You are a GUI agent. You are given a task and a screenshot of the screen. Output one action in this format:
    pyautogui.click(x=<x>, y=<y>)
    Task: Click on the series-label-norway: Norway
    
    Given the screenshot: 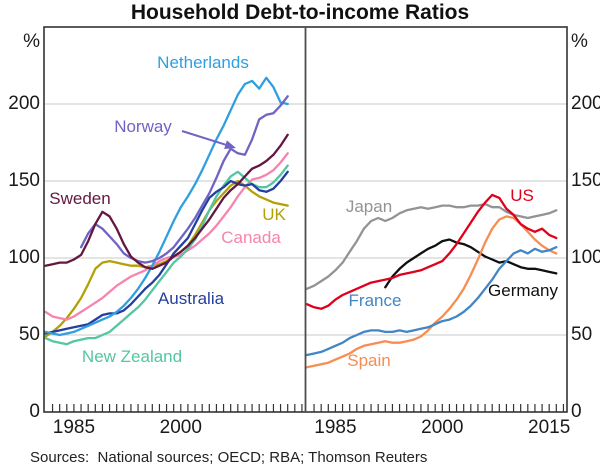 What is the action you would take?
    pyautogui.click(x=143, y=126)
    